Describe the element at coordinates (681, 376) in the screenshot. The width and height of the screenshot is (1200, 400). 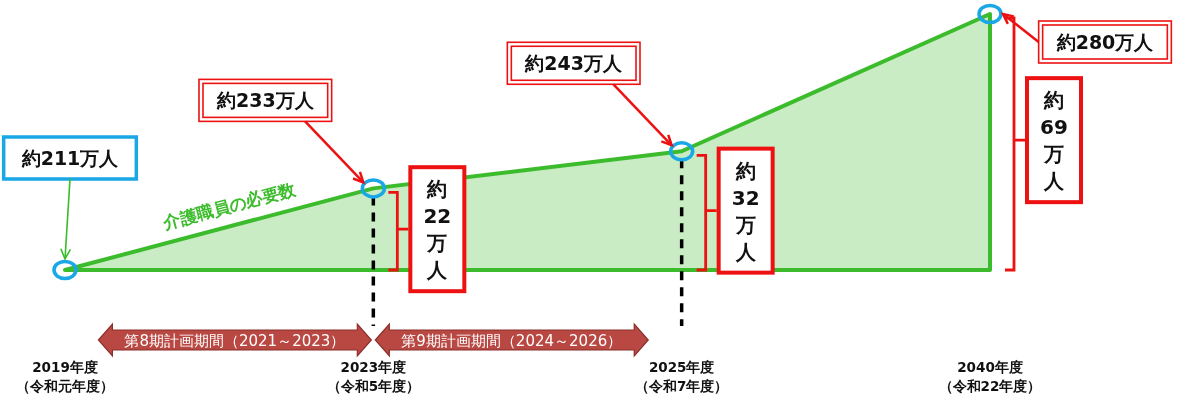
I see `x-tick-label: 2025年度（令和7年度）` at that location.